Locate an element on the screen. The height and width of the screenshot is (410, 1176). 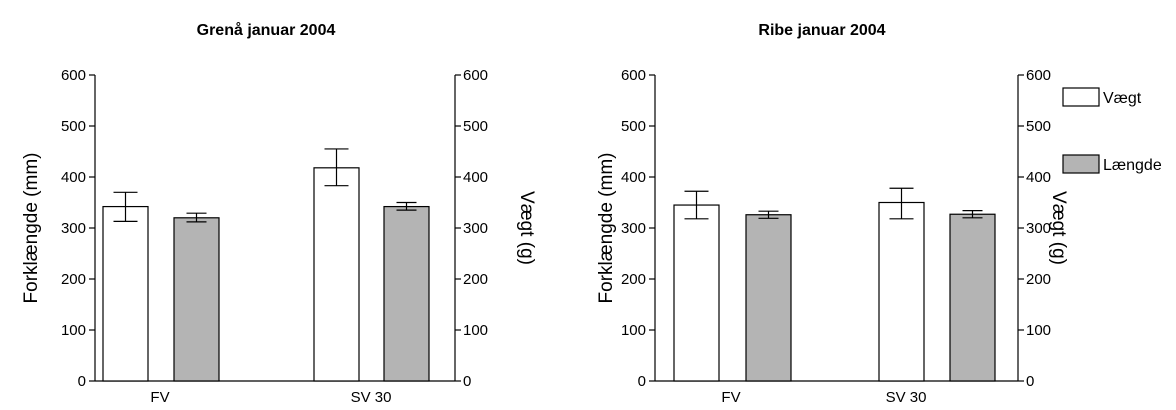
legend: Vægt Længde is located at coordinates (1112, 130).